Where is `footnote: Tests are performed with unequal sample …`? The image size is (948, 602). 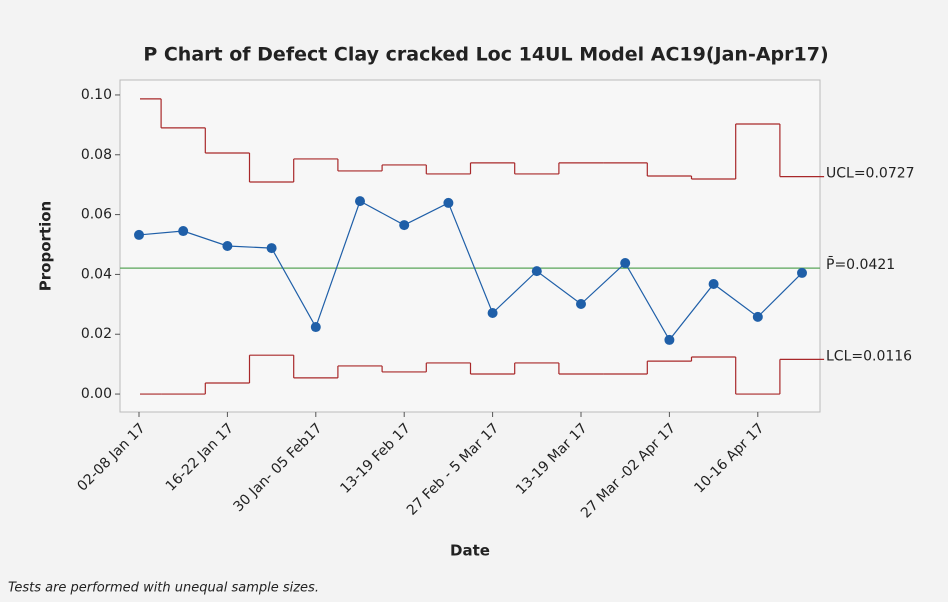
footnote: Tests are performed with unequal sample … is located at coordinates (163, 588).